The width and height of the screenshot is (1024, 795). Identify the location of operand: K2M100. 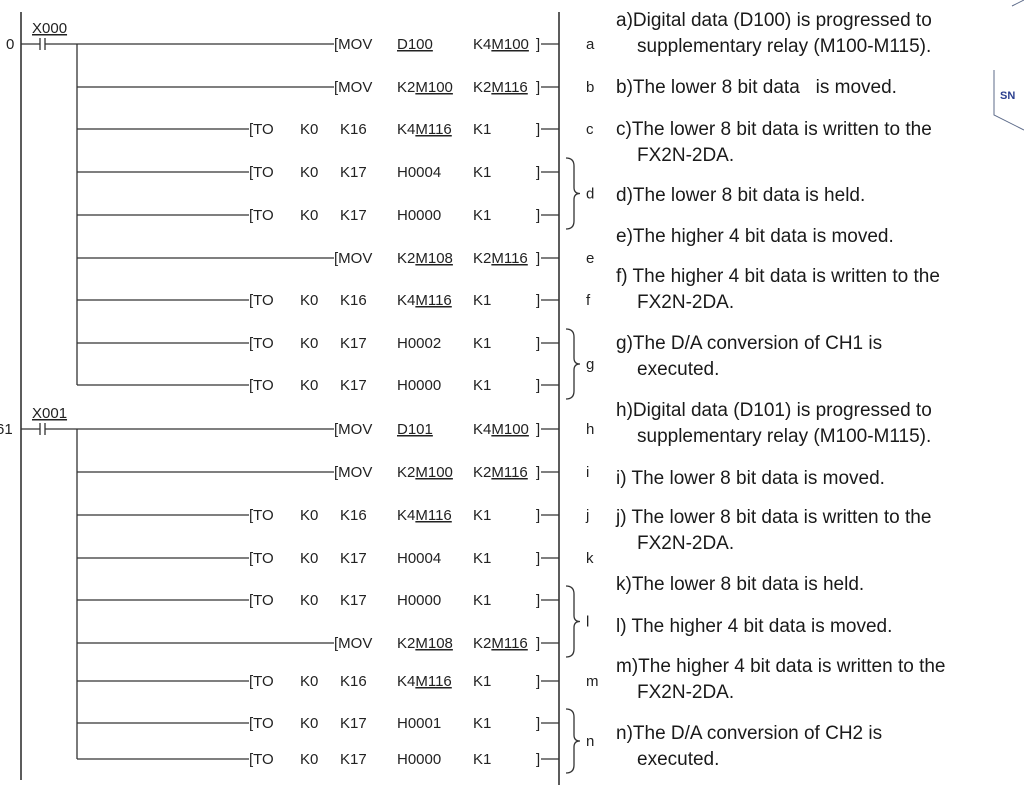
(425, 472).